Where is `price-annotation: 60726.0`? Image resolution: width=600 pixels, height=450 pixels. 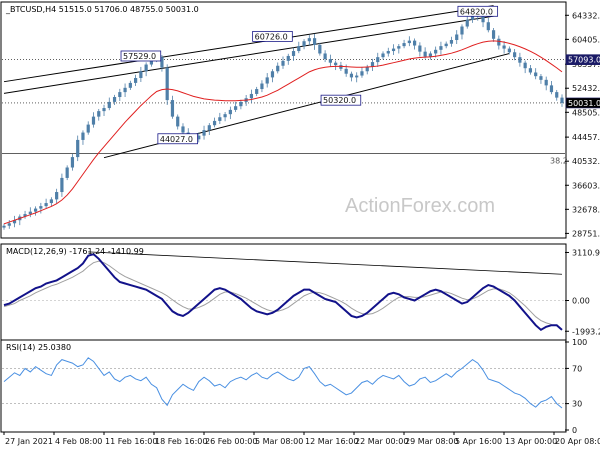 price-annotation: 60726.0 is located at coordinates (271, 36).